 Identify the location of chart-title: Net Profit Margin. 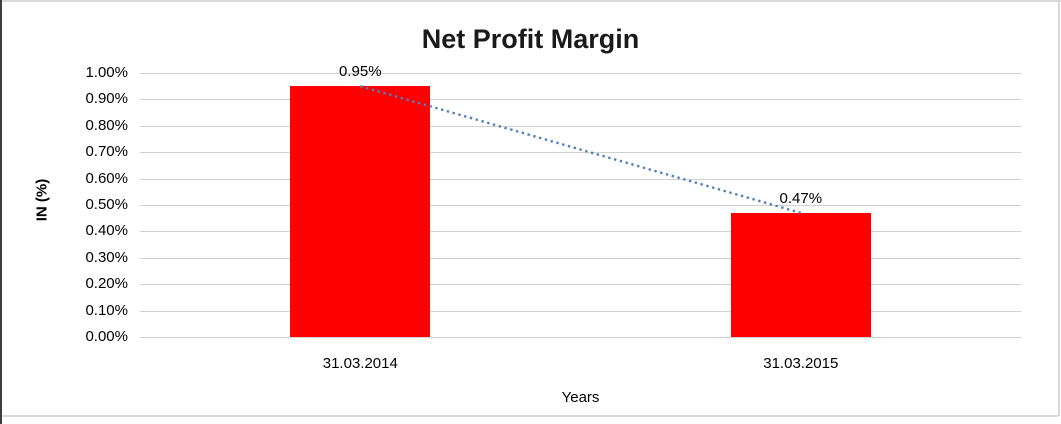
(530, 39).